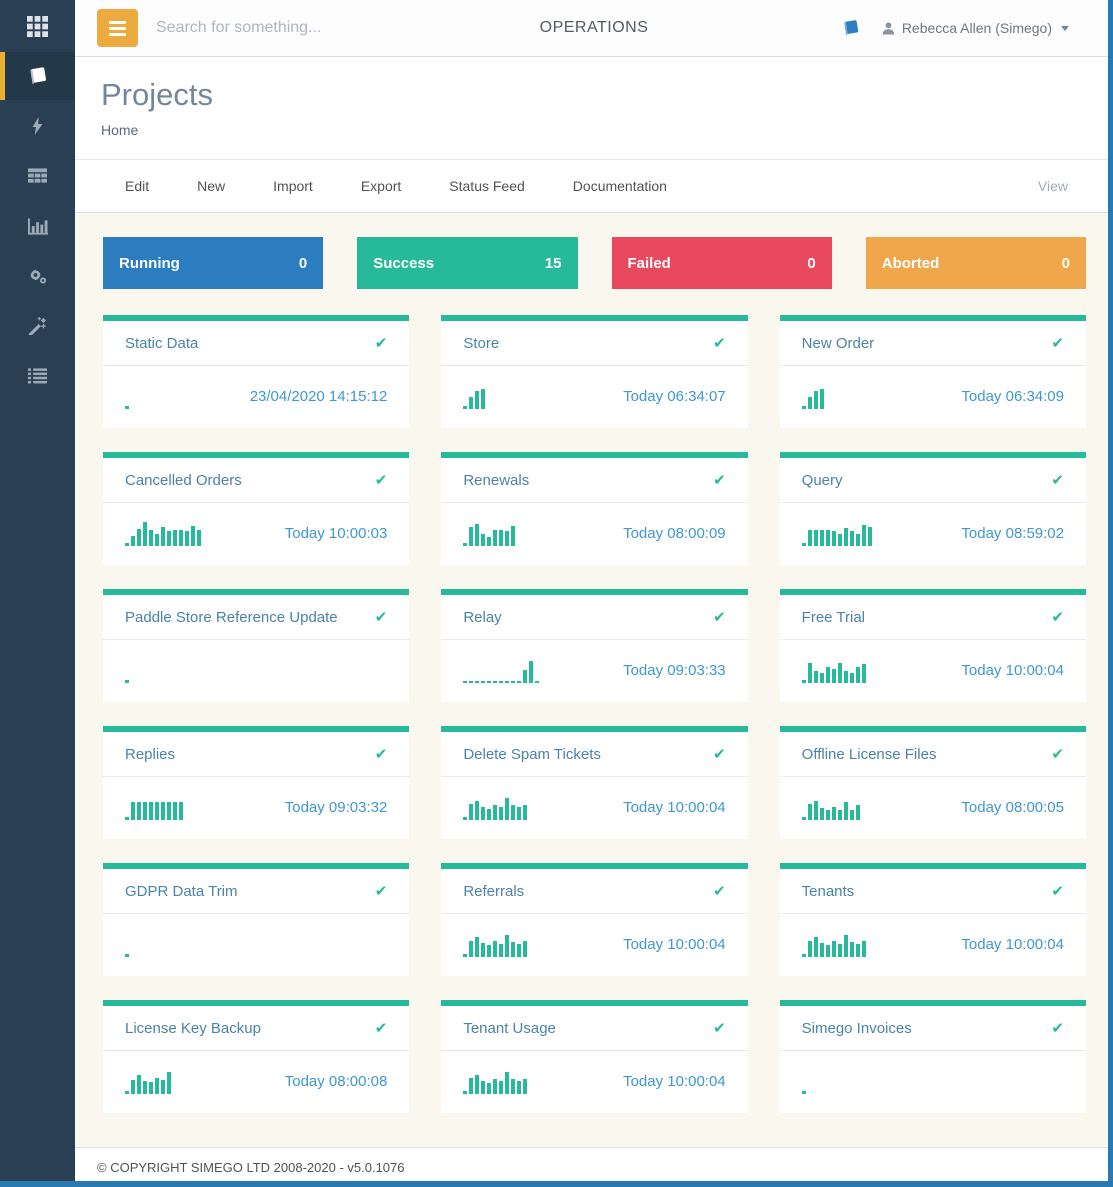 The width and height of the screenshot is (1113, 1187). I want to click on right-edge-strip, so click(1110, 593).